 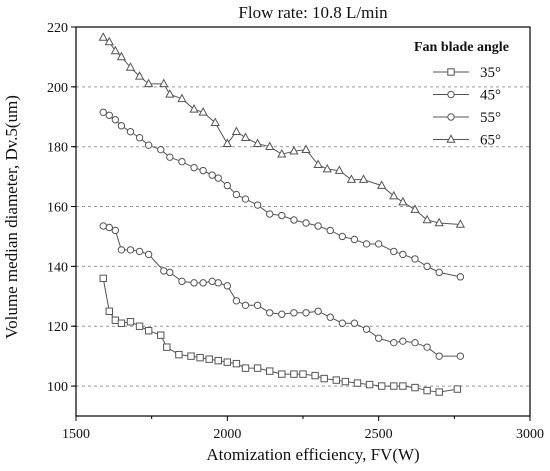 I want to click on y-tick-label-5: 200, so click(x=57, y=88).